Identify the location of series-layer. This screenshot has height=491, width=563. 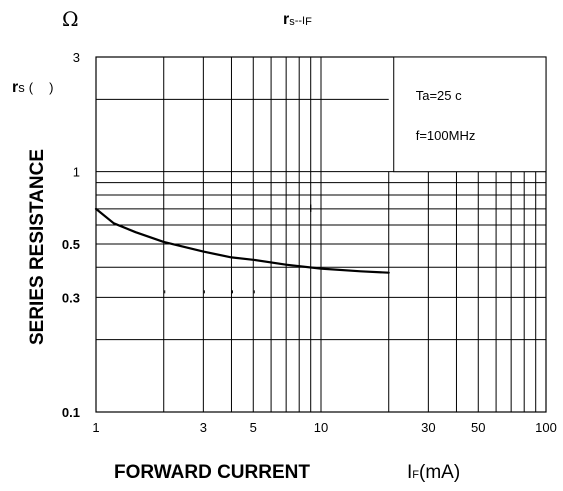
(242, 240).